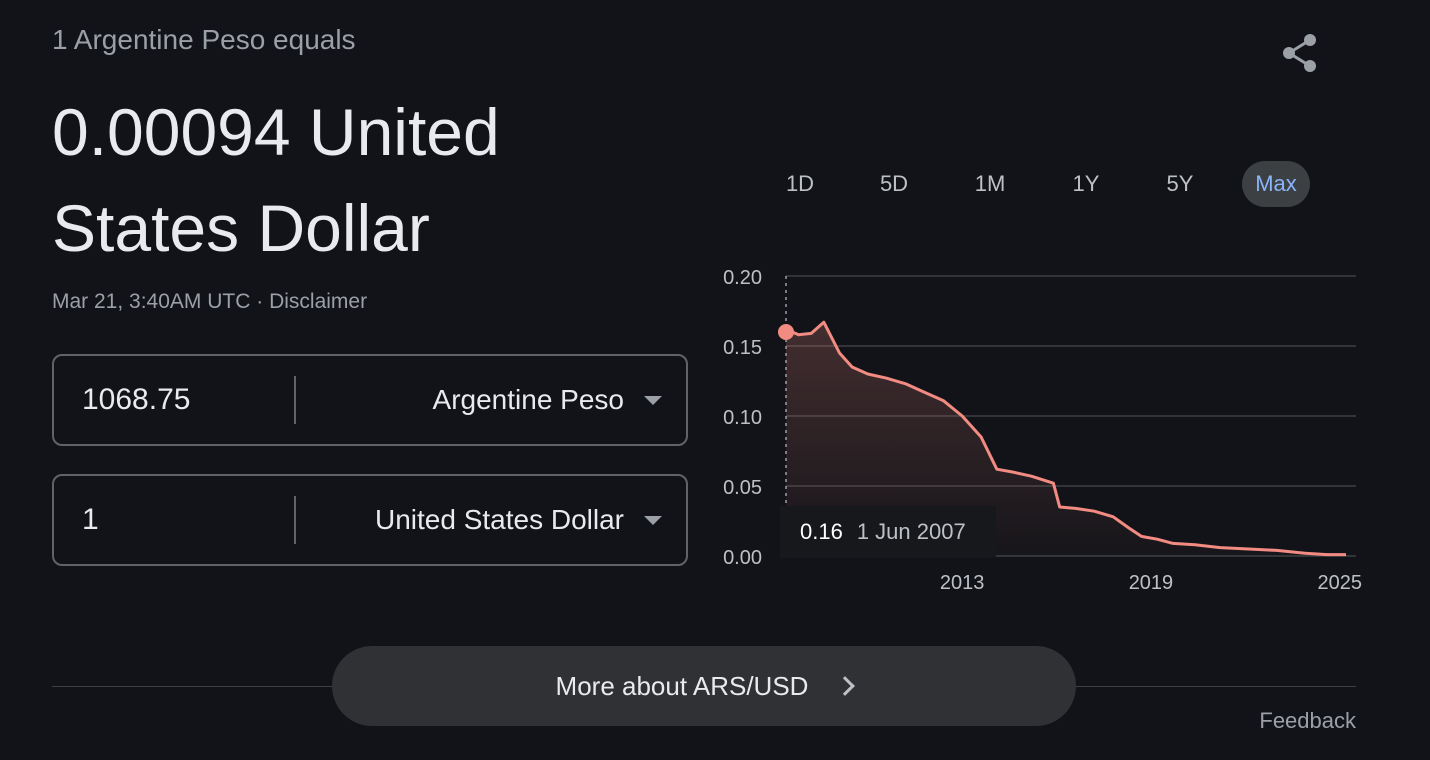  I want to click on from-currency-row: 1068.75 Argentine Peso, so click(370, 400).